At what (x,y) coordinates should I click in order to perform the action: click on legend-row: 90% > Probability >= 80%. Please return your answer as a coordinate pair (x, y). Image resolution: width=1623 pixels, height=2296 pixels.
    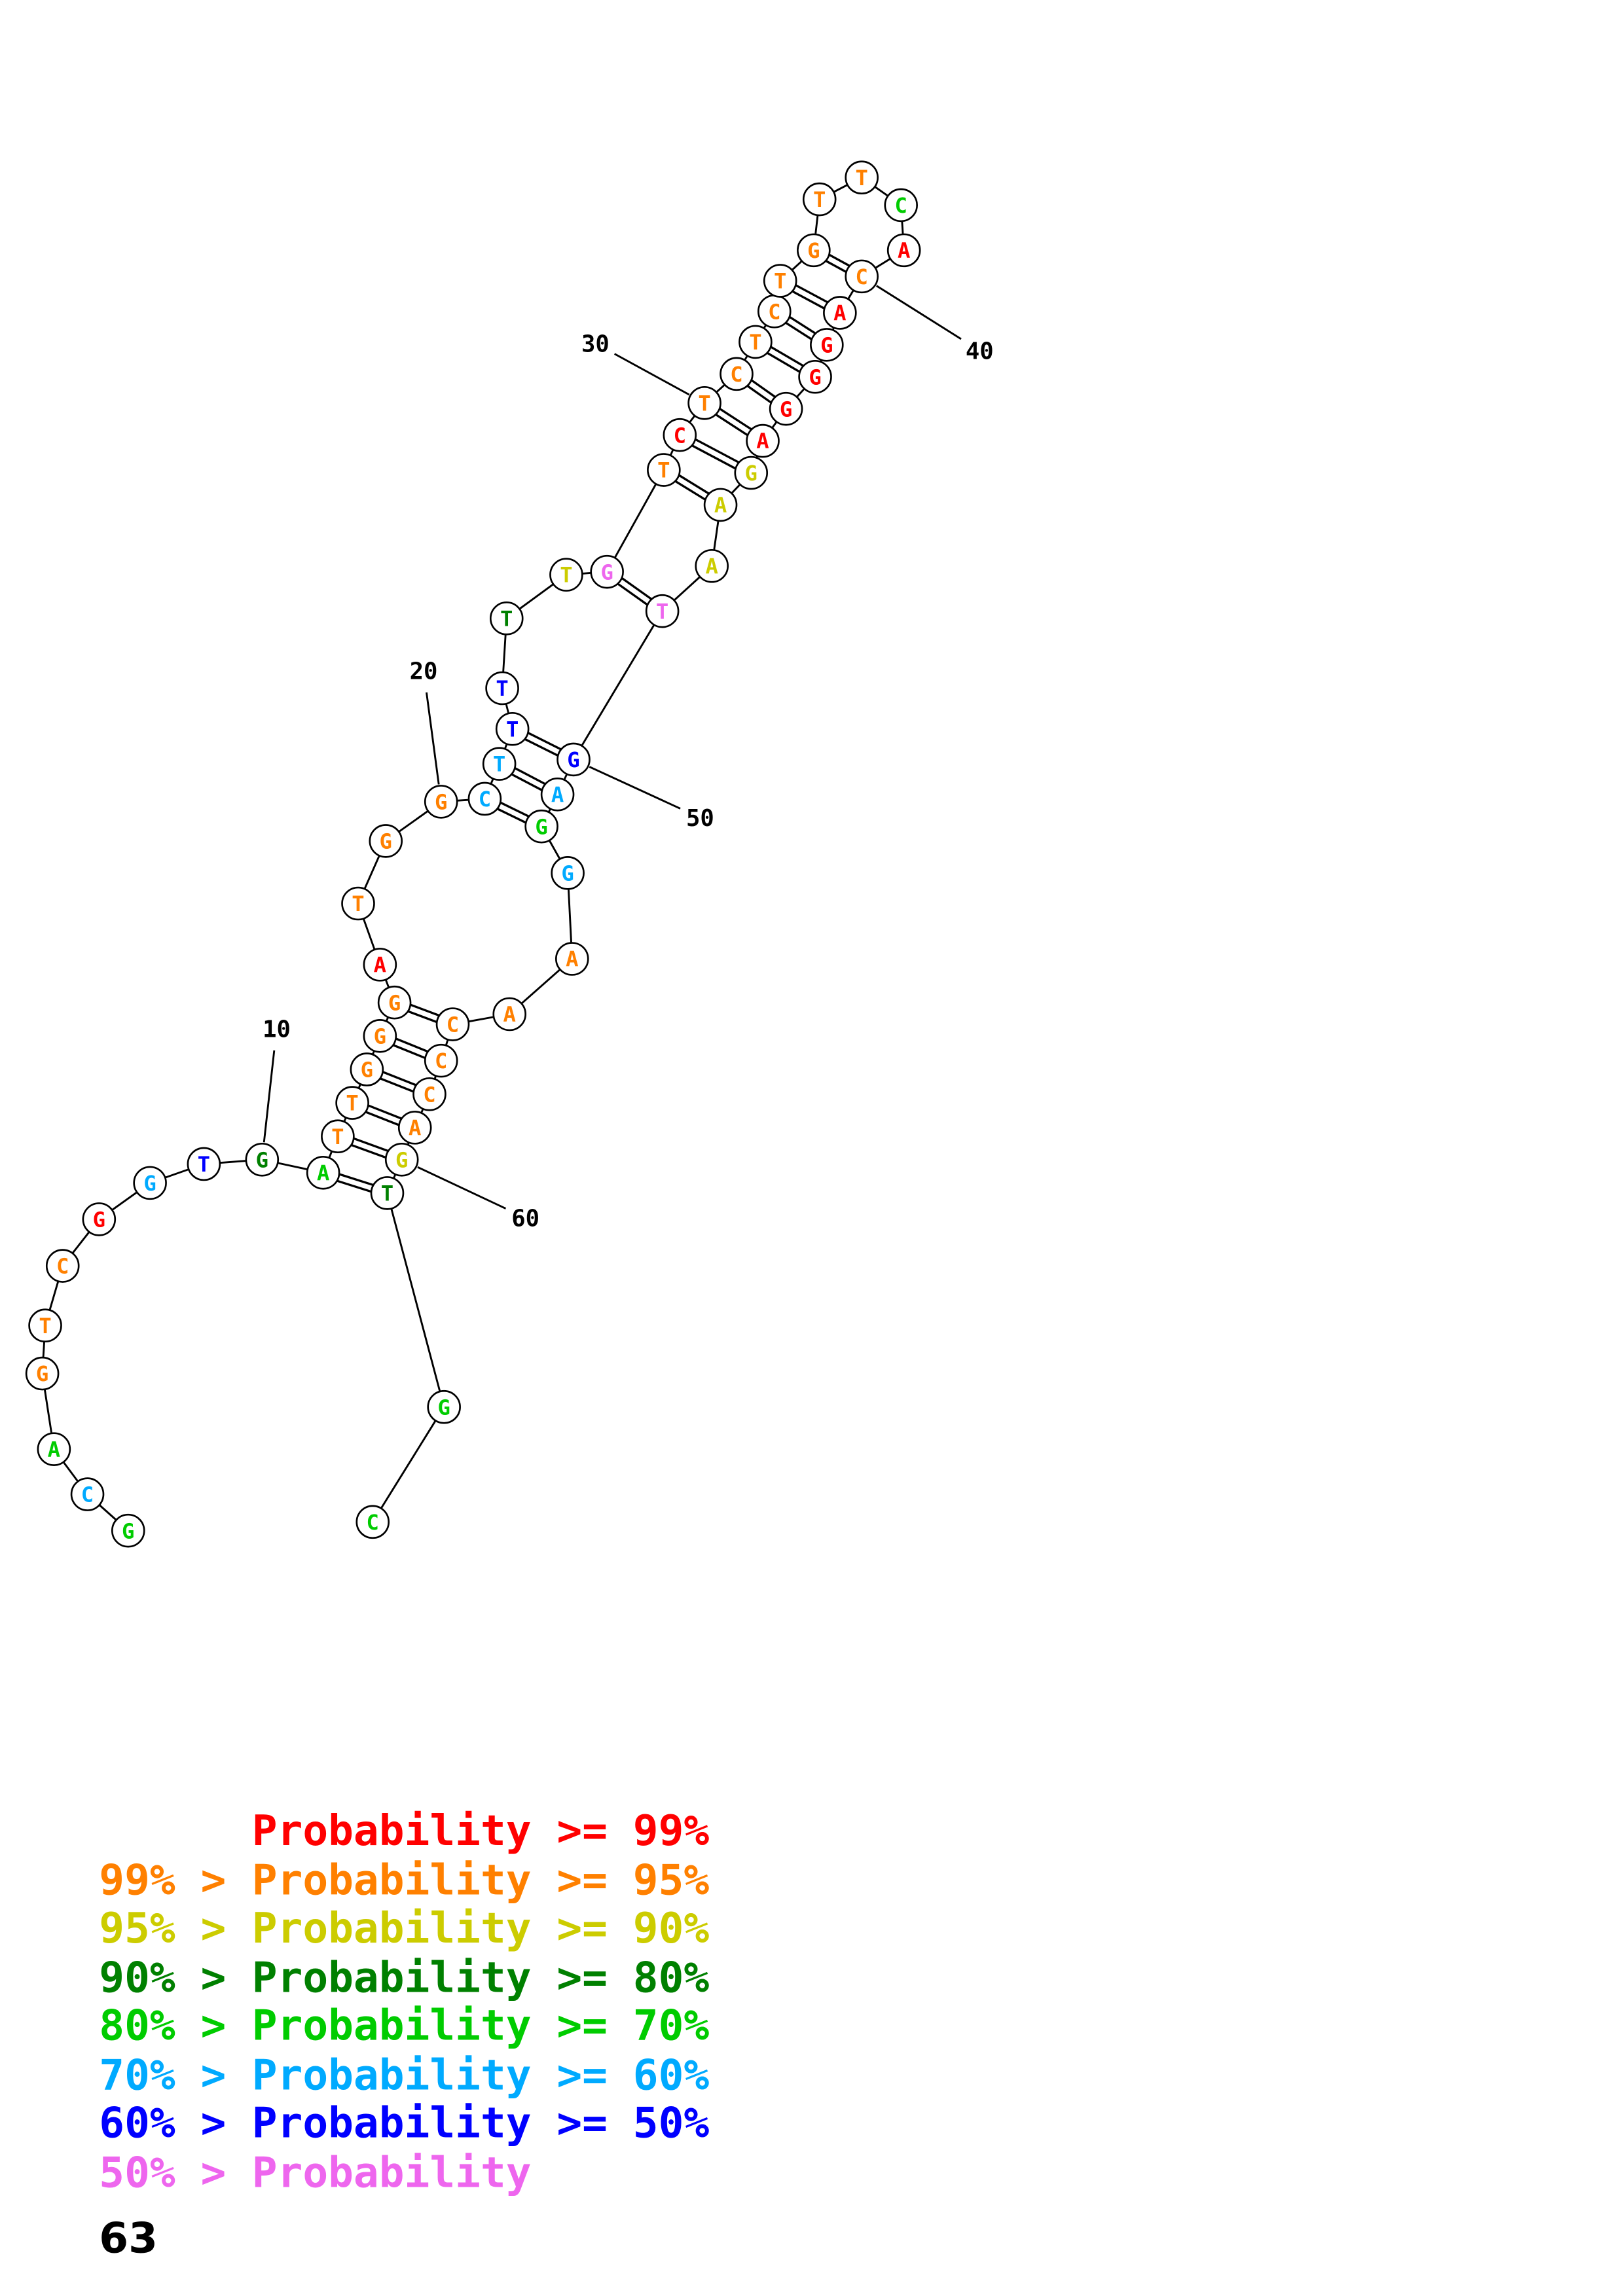
    Looking at the image, I should click on (404, 1977).